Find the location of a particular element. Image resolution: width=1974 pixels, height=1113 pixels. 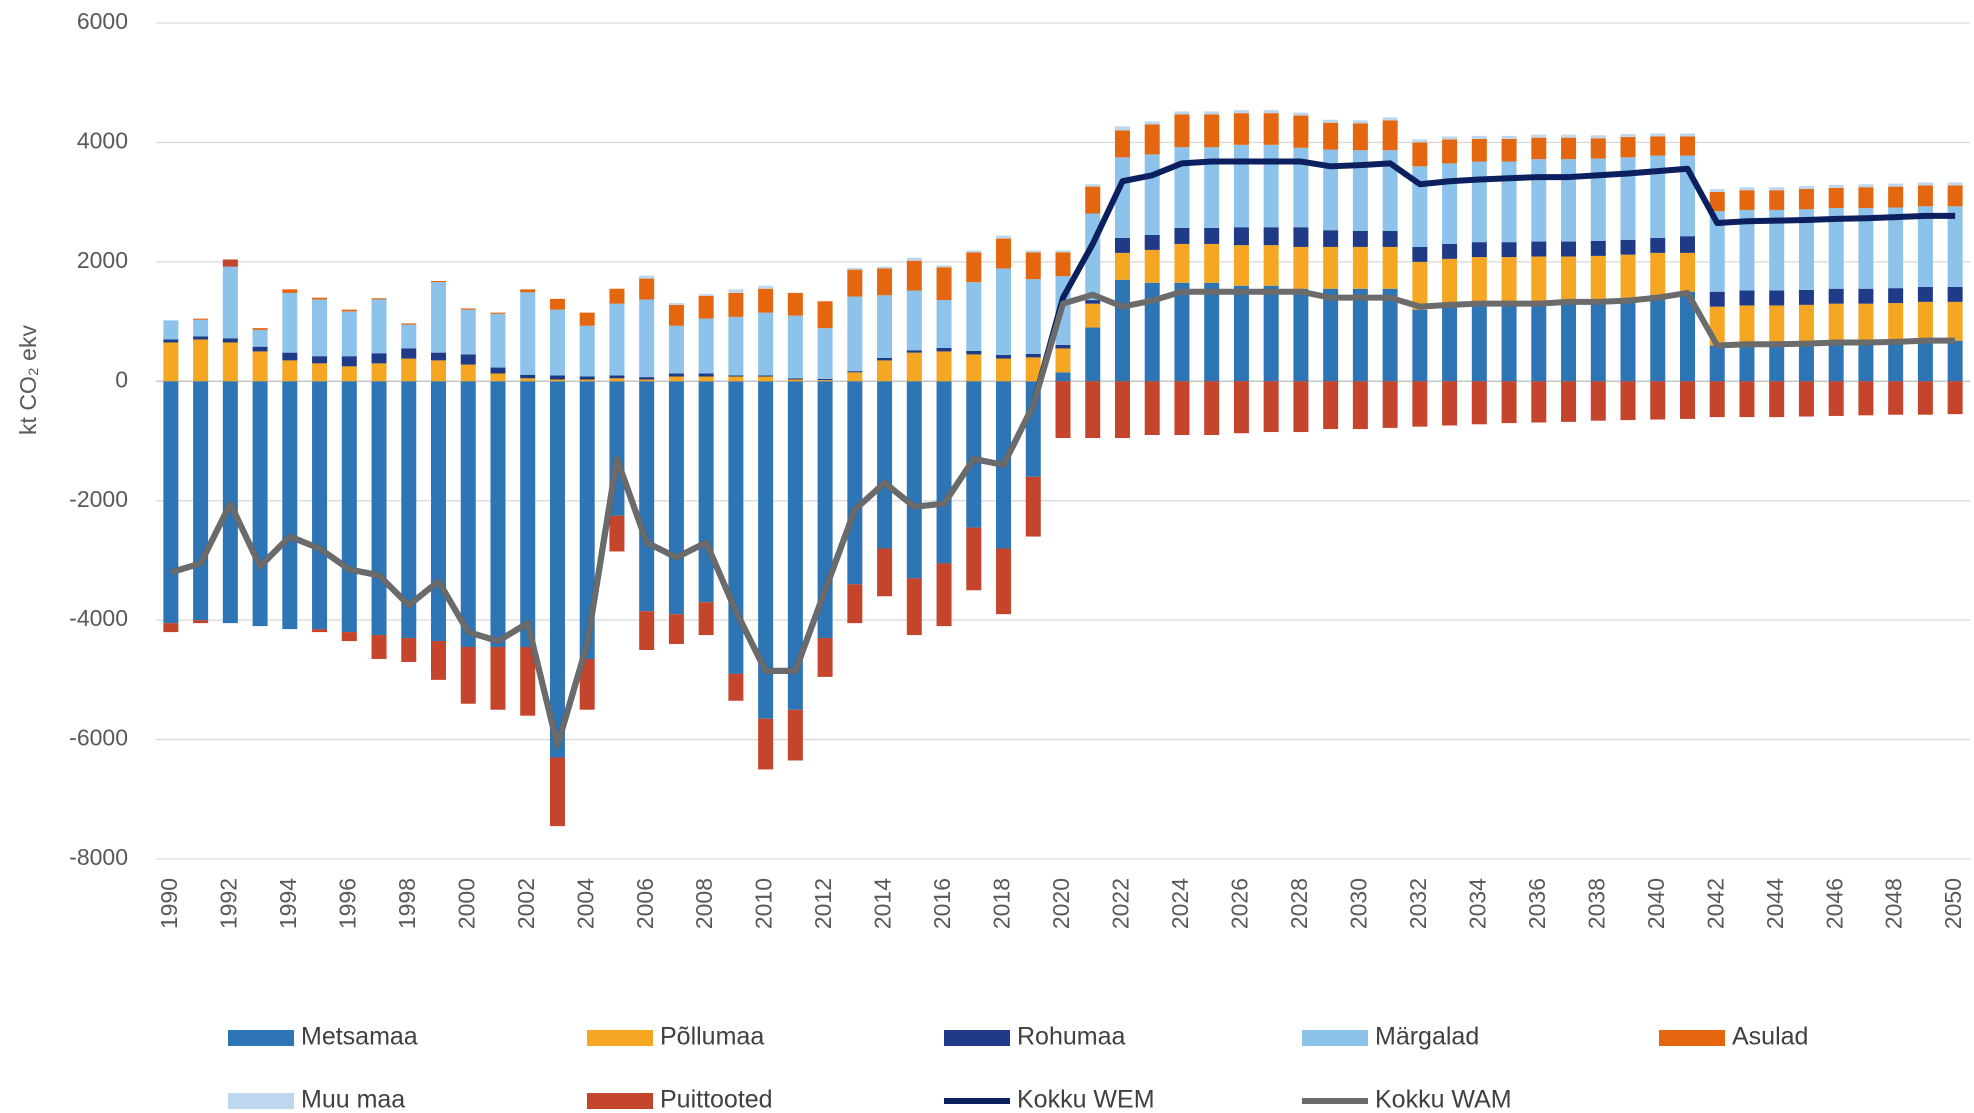

x-tick-label: 2030 is located at coordinates (1358, 903).